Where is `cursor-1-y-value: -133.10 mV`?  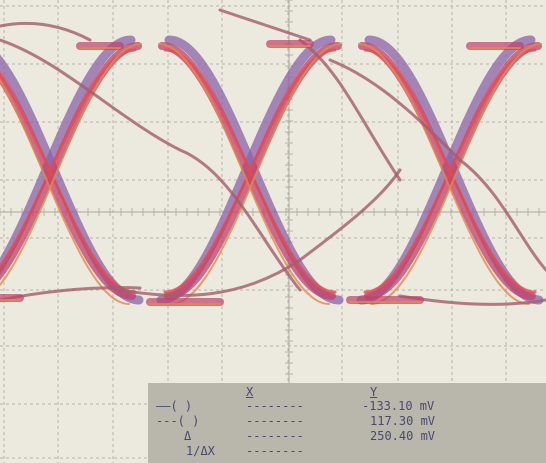 cursor-1-y-value: -133.10 mV is located at coordinates (398, 406).